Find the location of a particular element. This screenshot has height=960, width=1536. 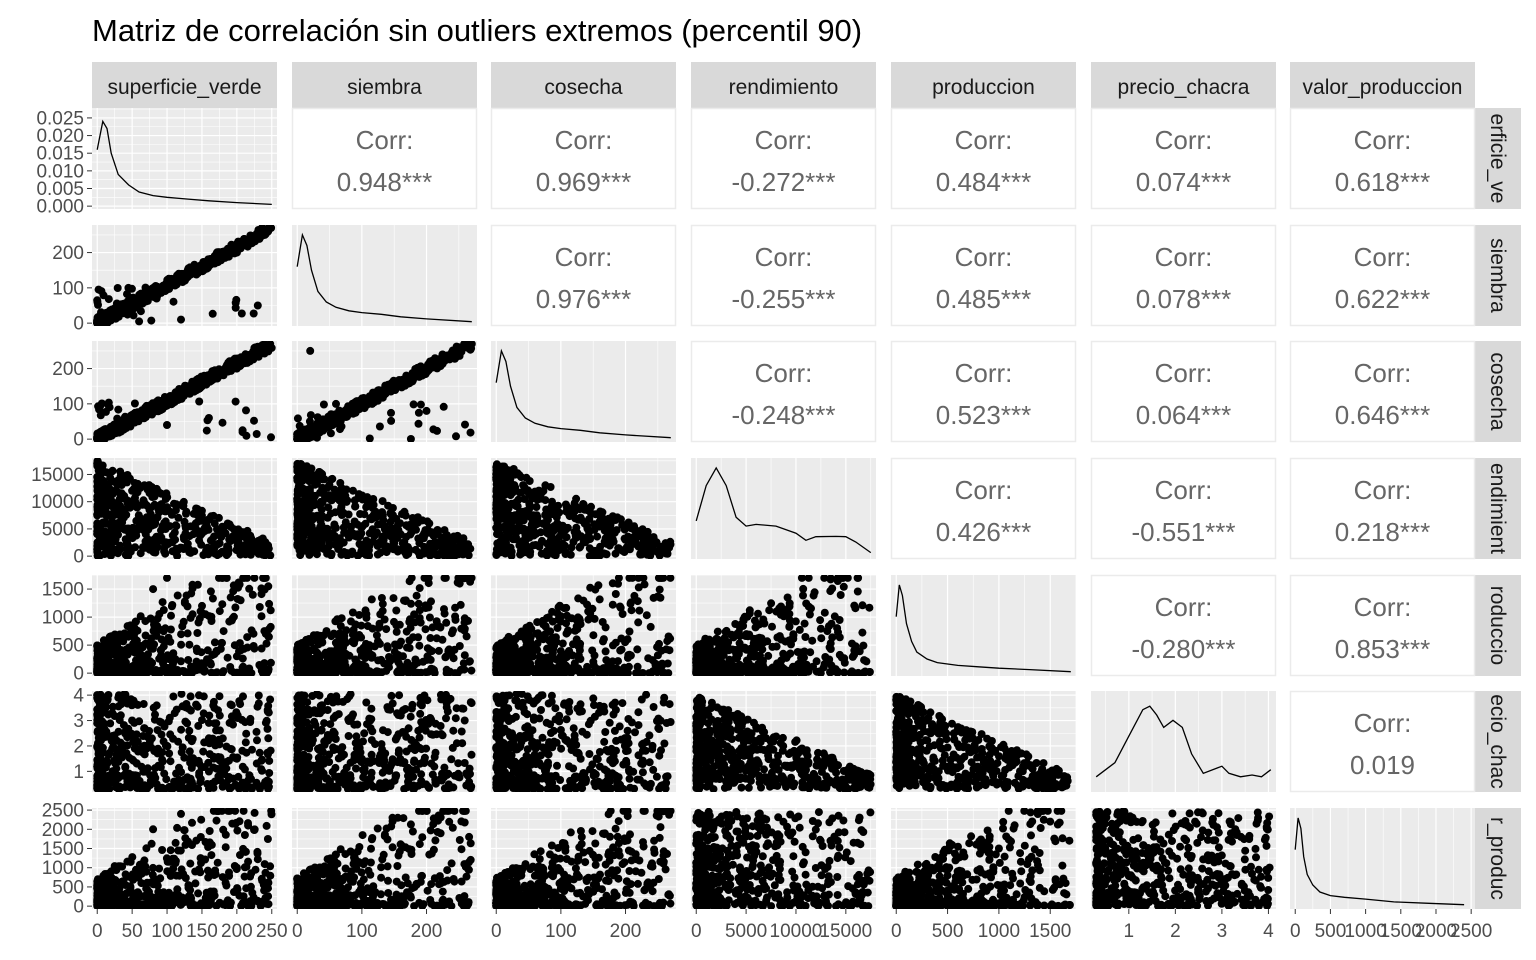

strip-superficie_verde is located at coordinates (184, 85).